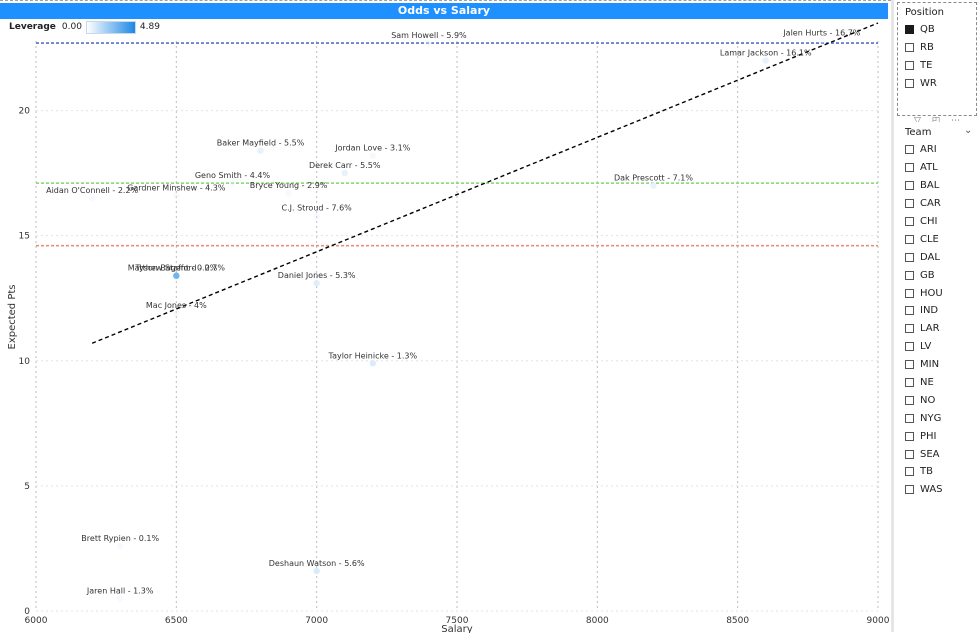 The image size is (980, 633). Describe the element at coordinates (938, 275) in the screenshot. I see `team-option-7: GB` at that location.